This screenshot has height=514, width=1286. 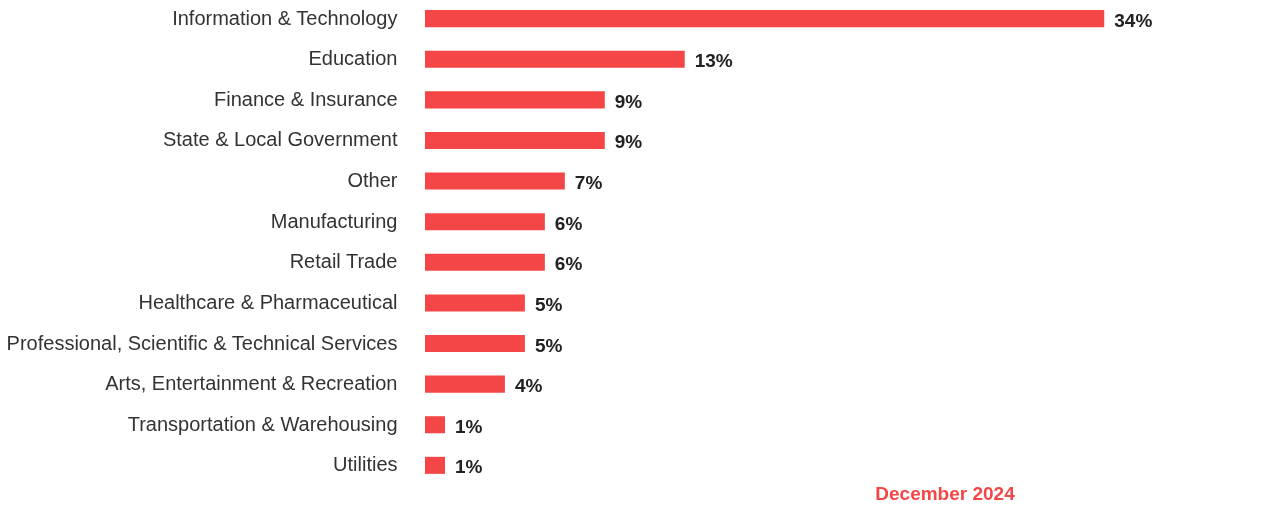 What do you see at coordinates (1133, 20) in the screenshot?
I see `data-label: 34%` at bounding box center [1133, 20].